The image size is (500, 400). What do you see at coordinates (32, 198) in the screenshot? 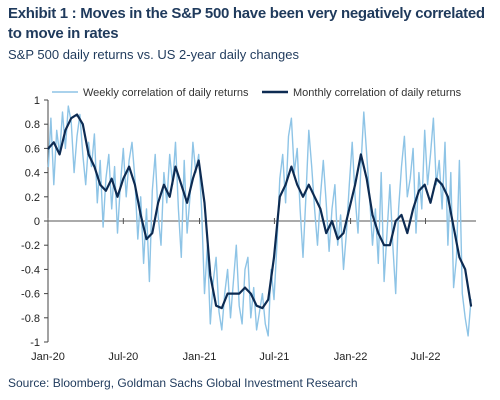
I see `y-tick-label: 0.2` at bounding box center [32, 198].